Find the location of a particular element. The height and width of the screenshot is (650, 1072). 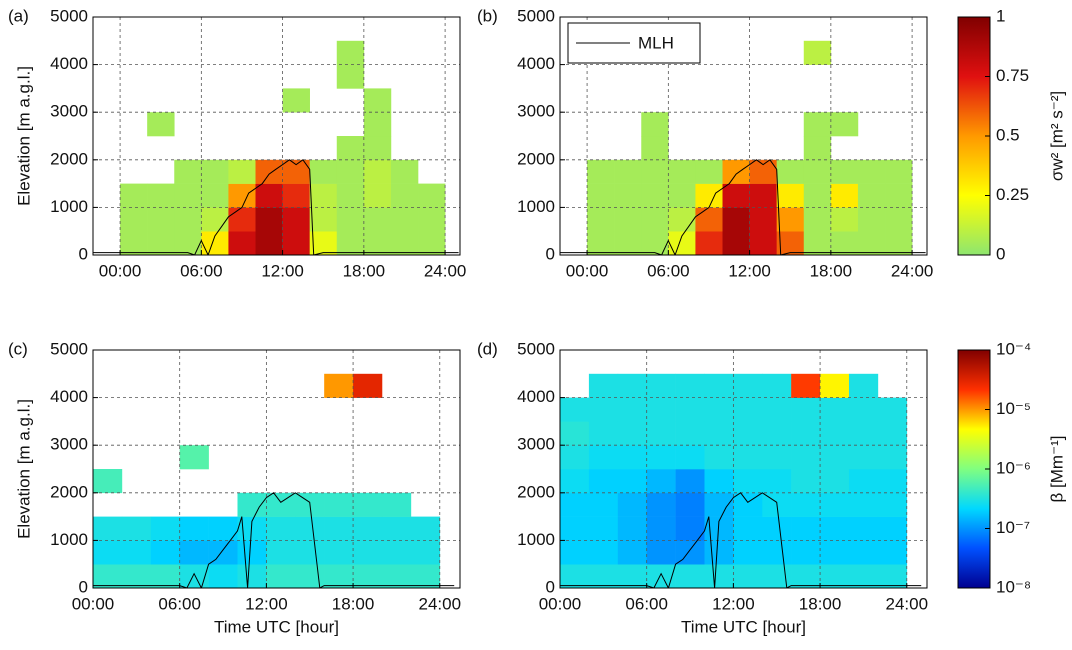

colorbar-tick-label: 10⁻⁴ is located at coordinates (1013, 348).